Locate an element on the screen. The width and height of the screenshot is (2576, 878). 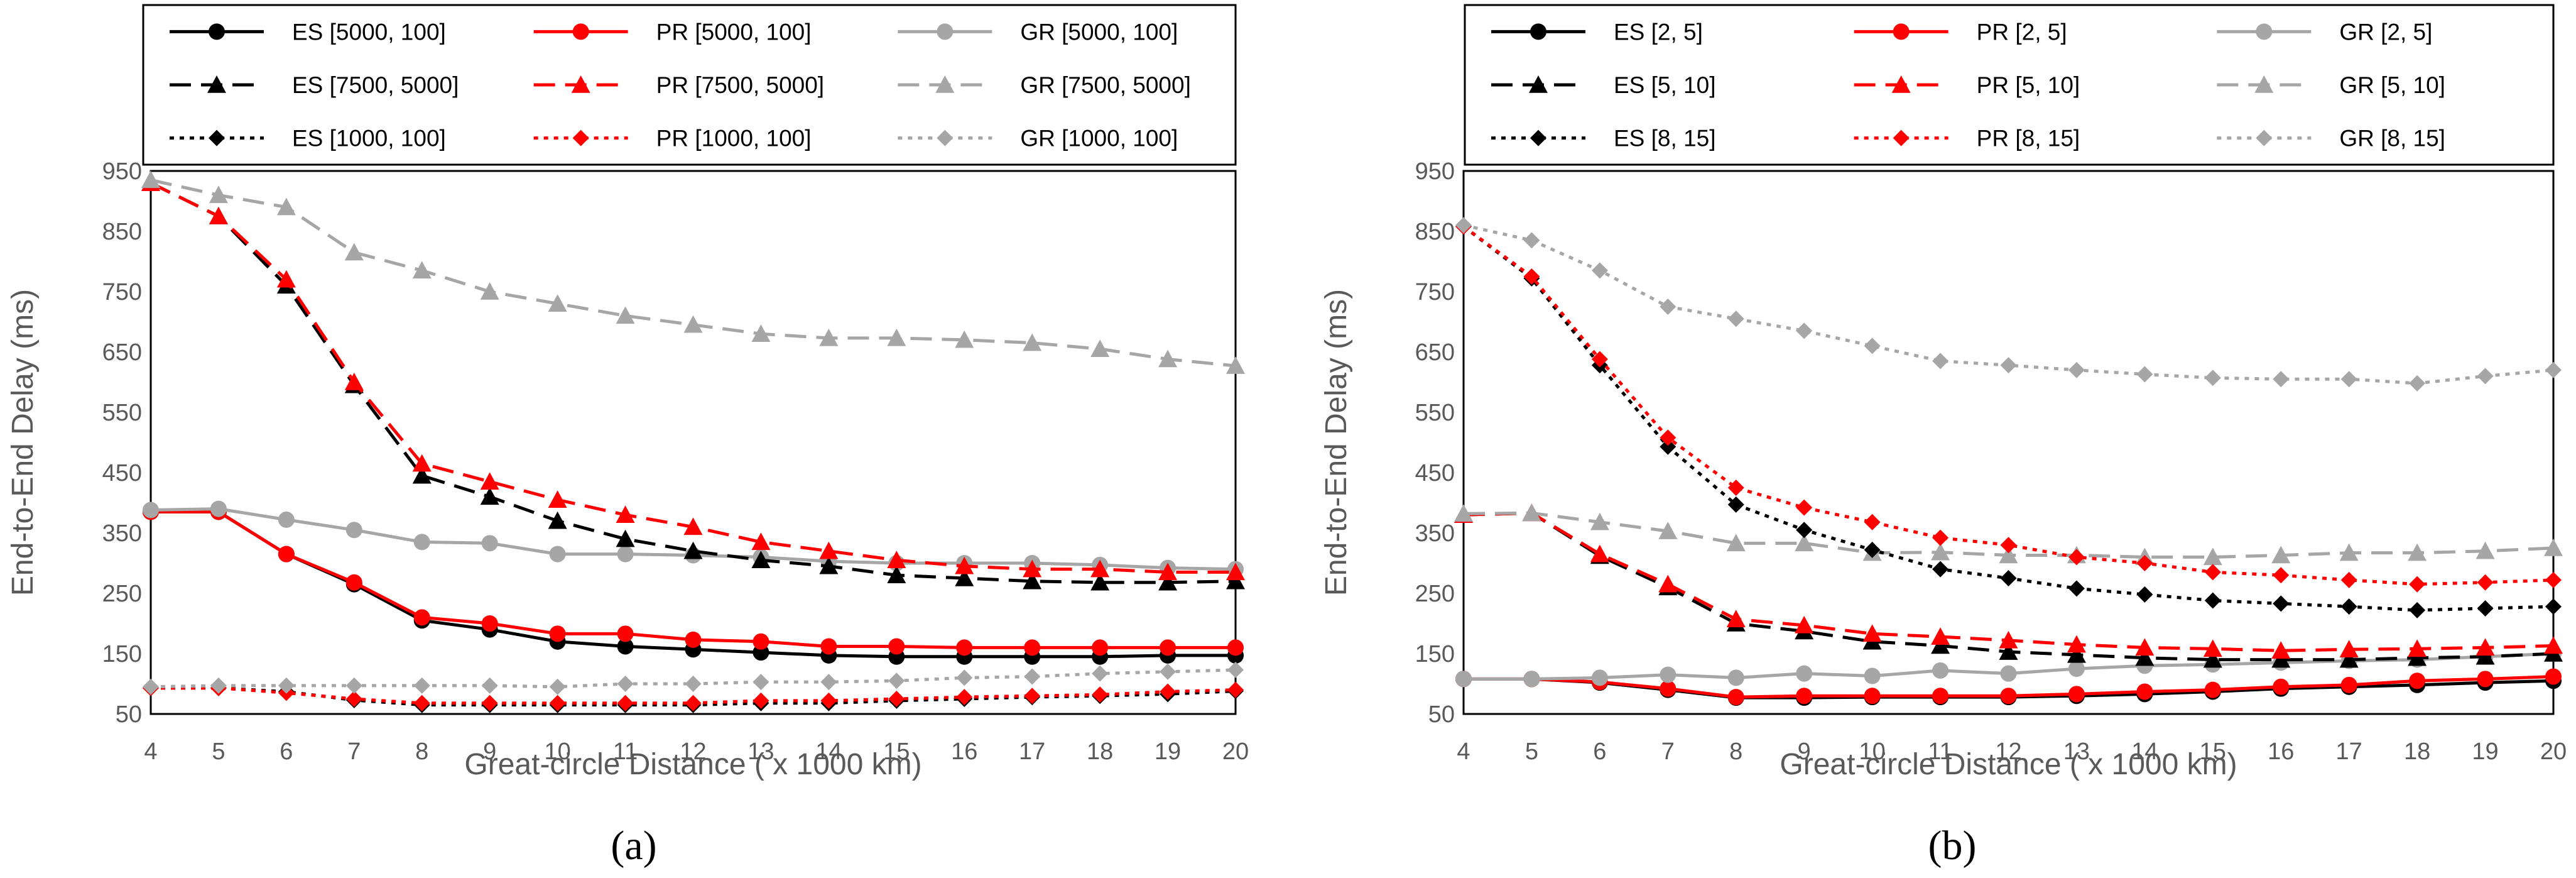
panel-label: (b) is located at coordinates (1953, 846).